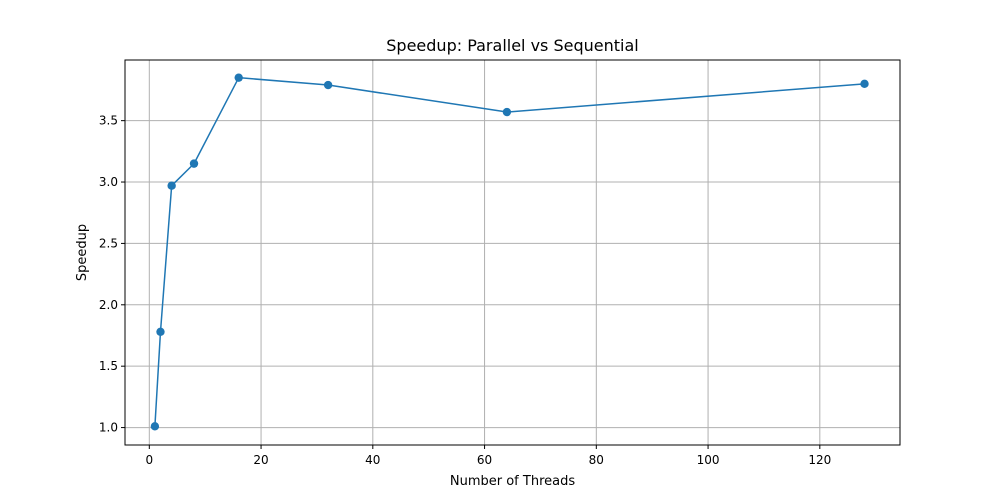 The image size is (1000, 500). Describe the element at coordinates (596, 460) in the screenshot. I see `x-tick-label: 80` at that location.